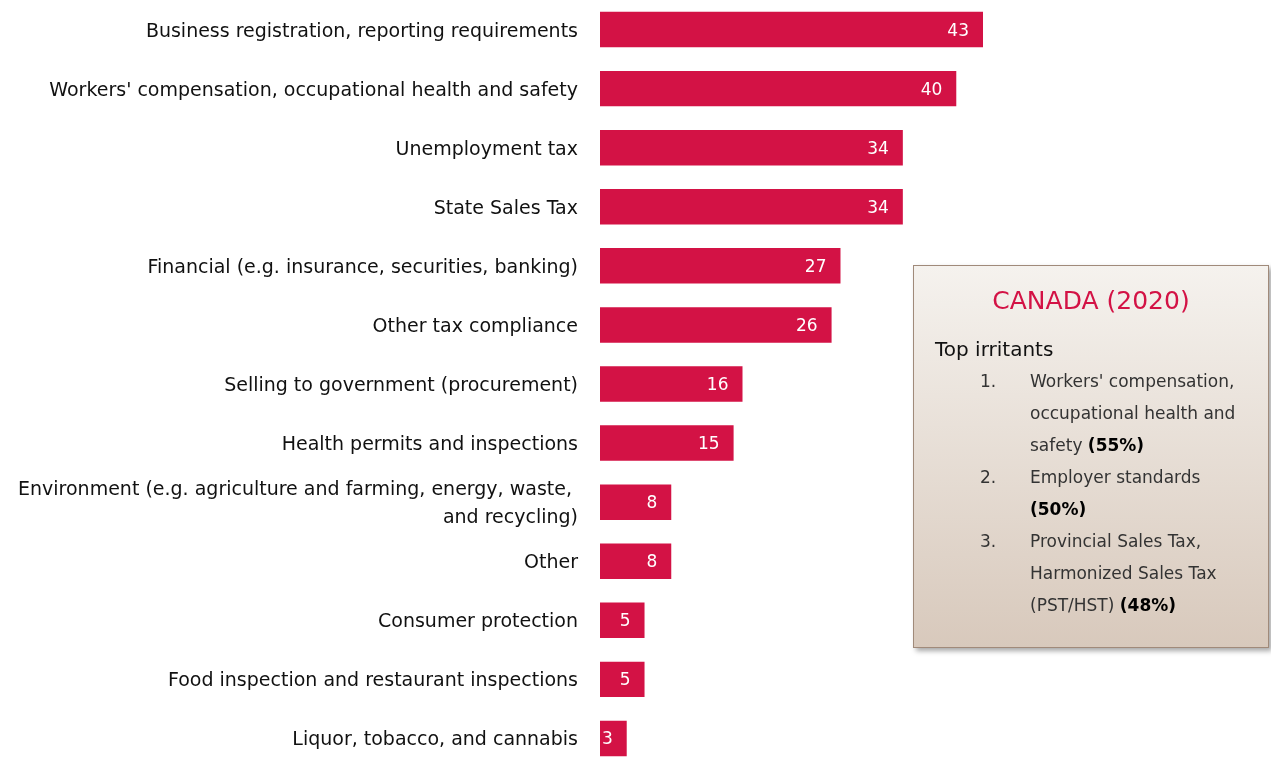 The height and width of the screenshot is (768, 1271). Describe the element at coordinates (708, 443) in the screenshot. I see `data-label: 15` at that location.